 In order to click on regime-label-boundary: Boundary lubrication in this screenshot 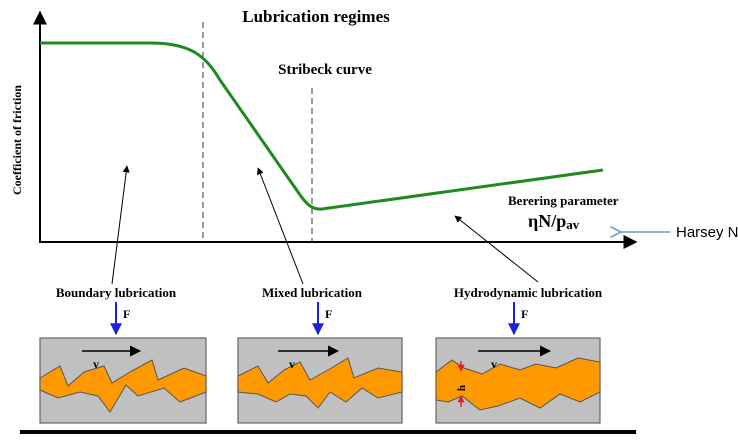, I will do `click(116, 292)`.